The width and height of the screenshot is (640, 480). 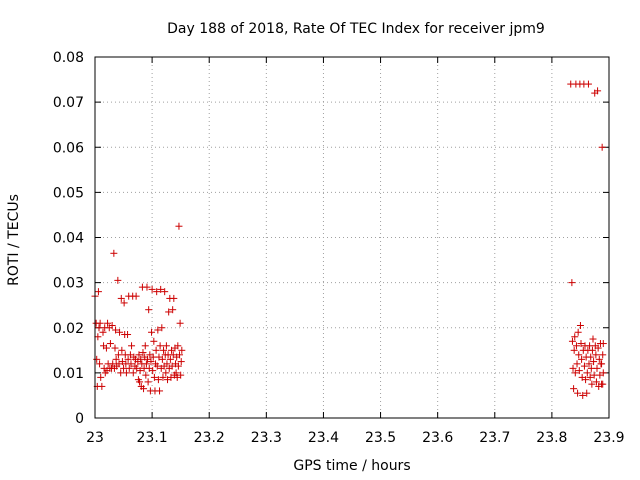 I want to click on y-tick-label: 0.05, so click(x=68, y=193).